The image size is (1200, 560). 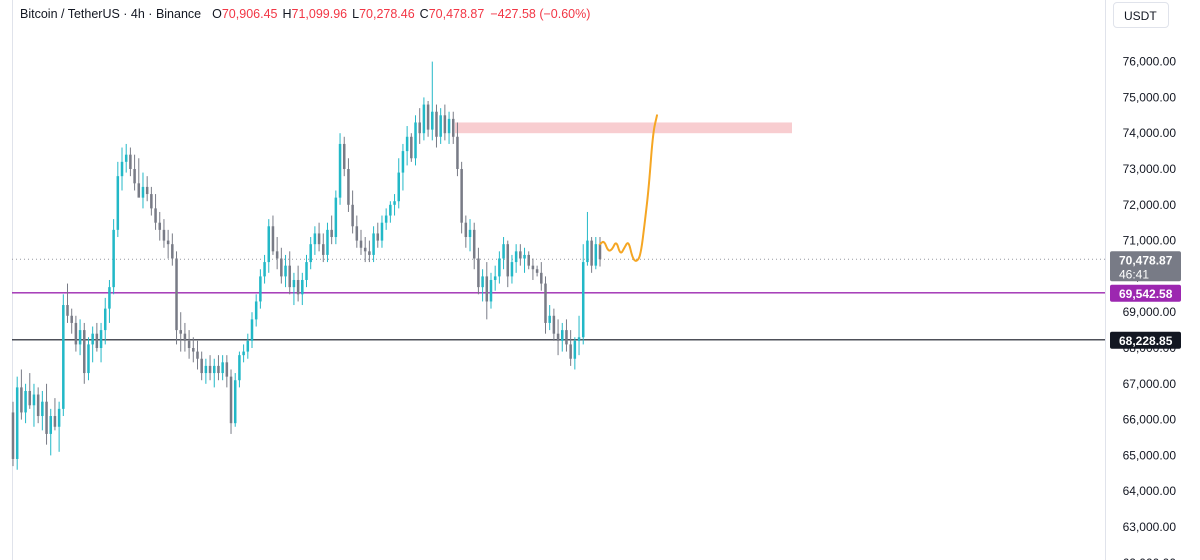 I want to click on purple-level-tag-text: 69,542.58, so click(x=1146, y=294).